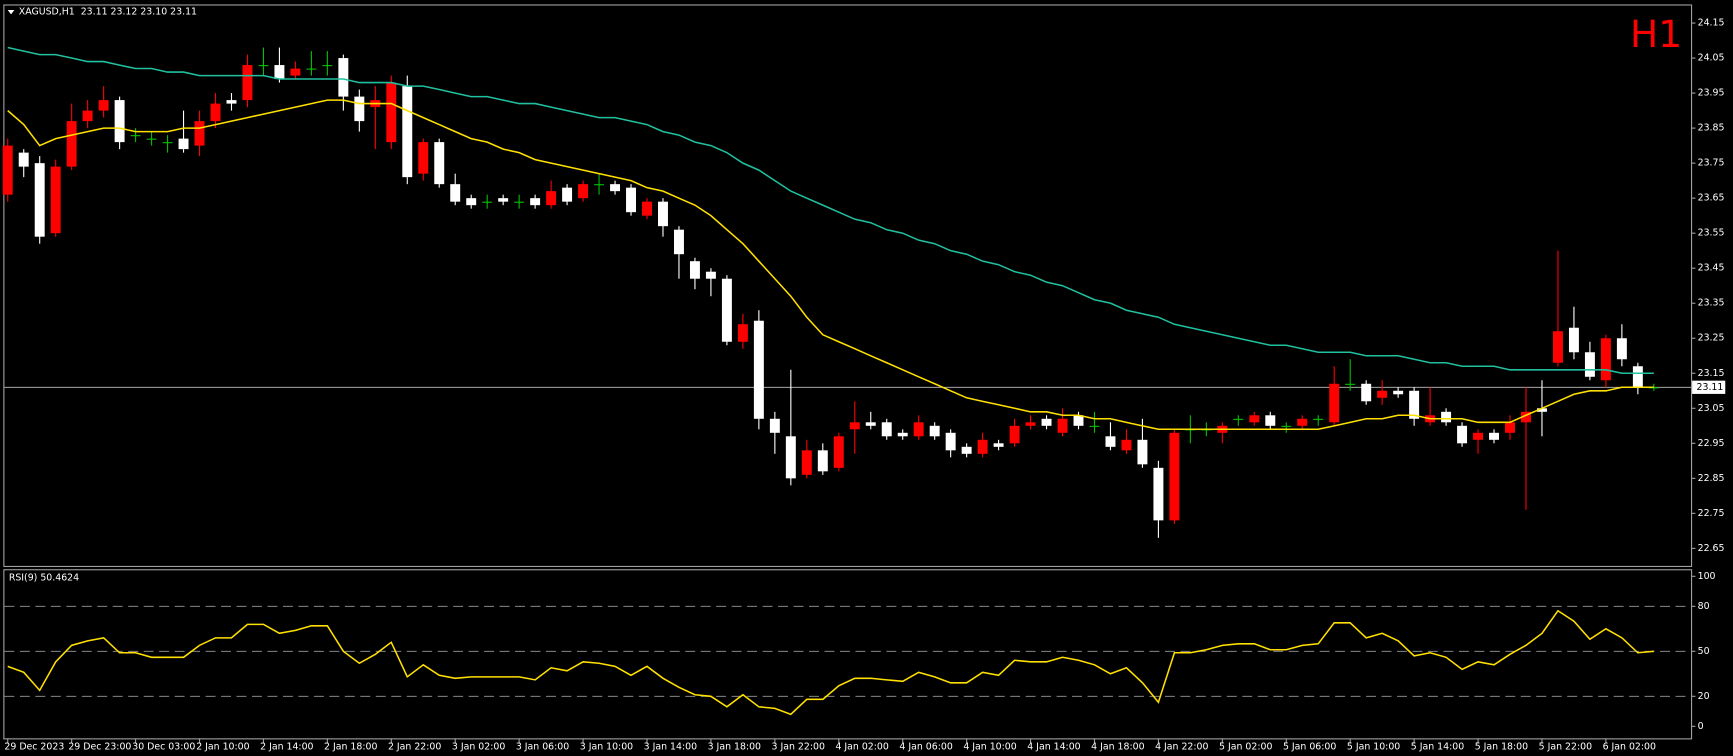  Describe the element at coordinates (1704, 606) in the screenshot. I see `y-tick-label: 80` at that location.